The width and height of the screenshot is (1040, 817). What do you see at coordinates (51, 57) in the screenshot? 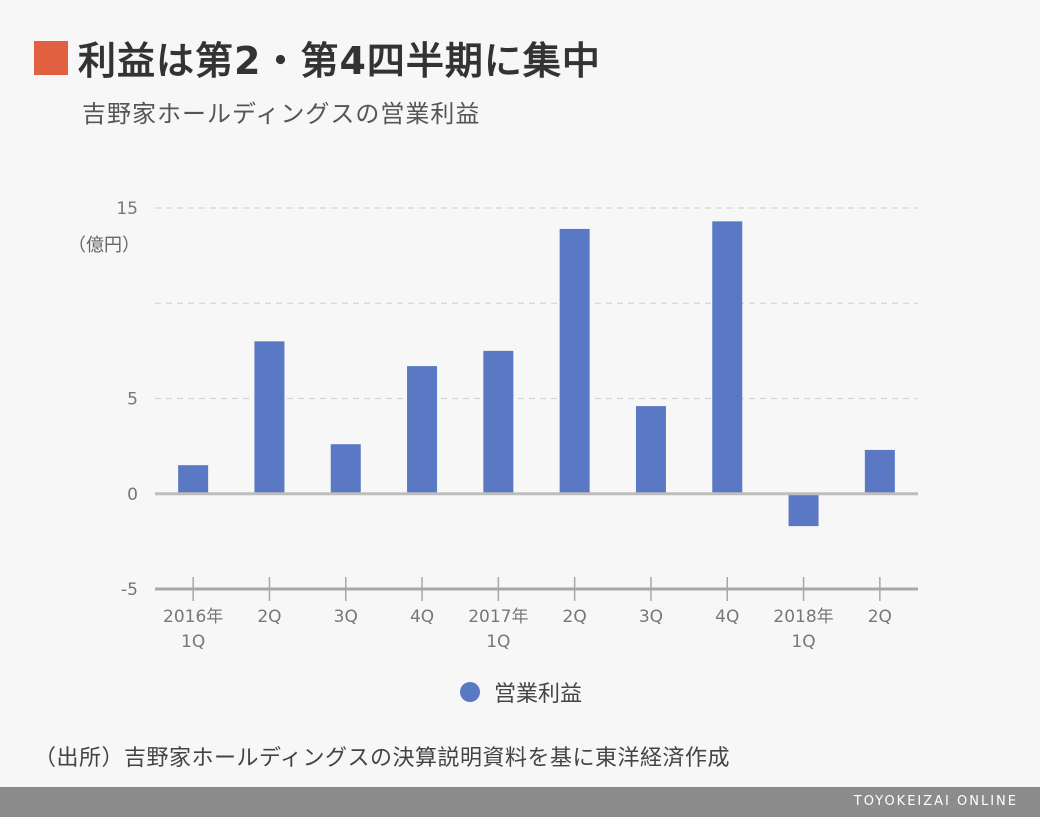
I see `title-marker-square` at bounding box center [51, 57].